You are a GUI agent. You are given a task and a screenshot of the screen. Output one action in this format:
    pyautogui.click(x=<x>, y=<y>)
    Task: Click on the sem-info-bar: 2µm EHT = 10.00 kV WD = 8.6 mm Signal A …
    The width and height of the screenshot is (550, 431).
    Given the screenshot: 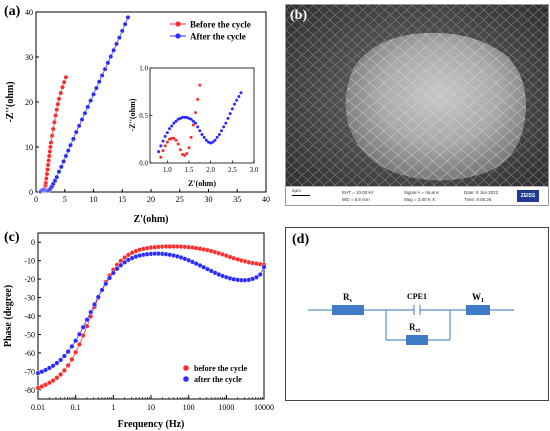 What is the action you would take?
    pyautogui.click(x=417, y=195)
    